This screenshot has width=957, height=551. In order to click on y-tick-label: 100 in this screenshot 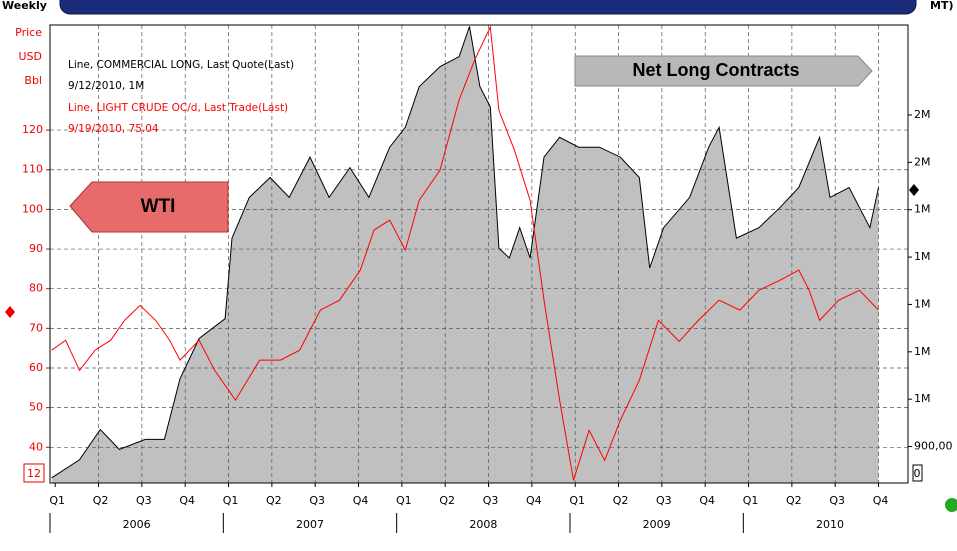, I will do `click(32, 208)`.